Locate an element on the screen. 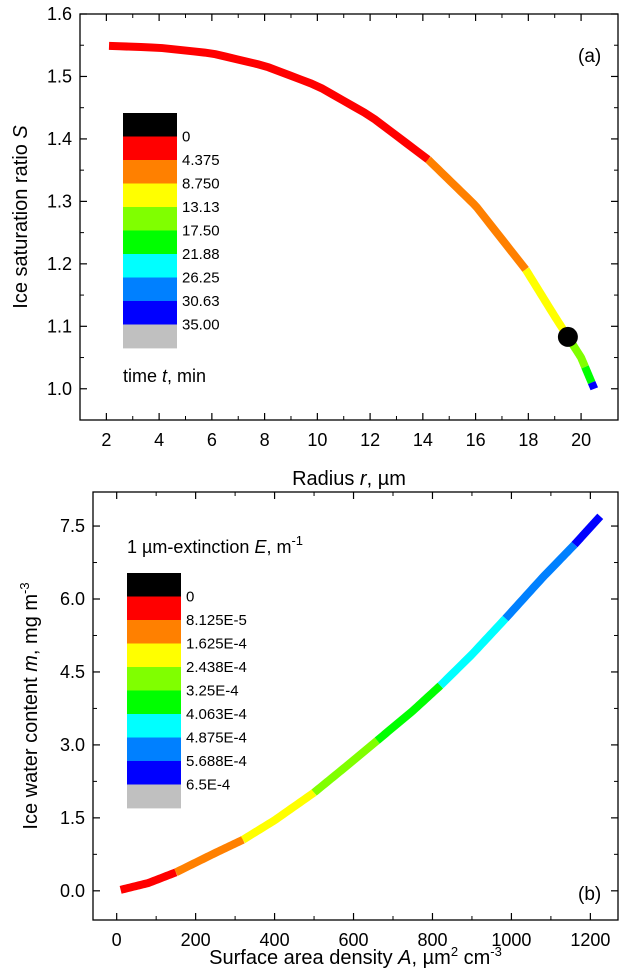 This screenshot has width=630, height=973. x-axis-label-b: Surface area density A, µm2 cm-3 is located at coordinates (355, 956).